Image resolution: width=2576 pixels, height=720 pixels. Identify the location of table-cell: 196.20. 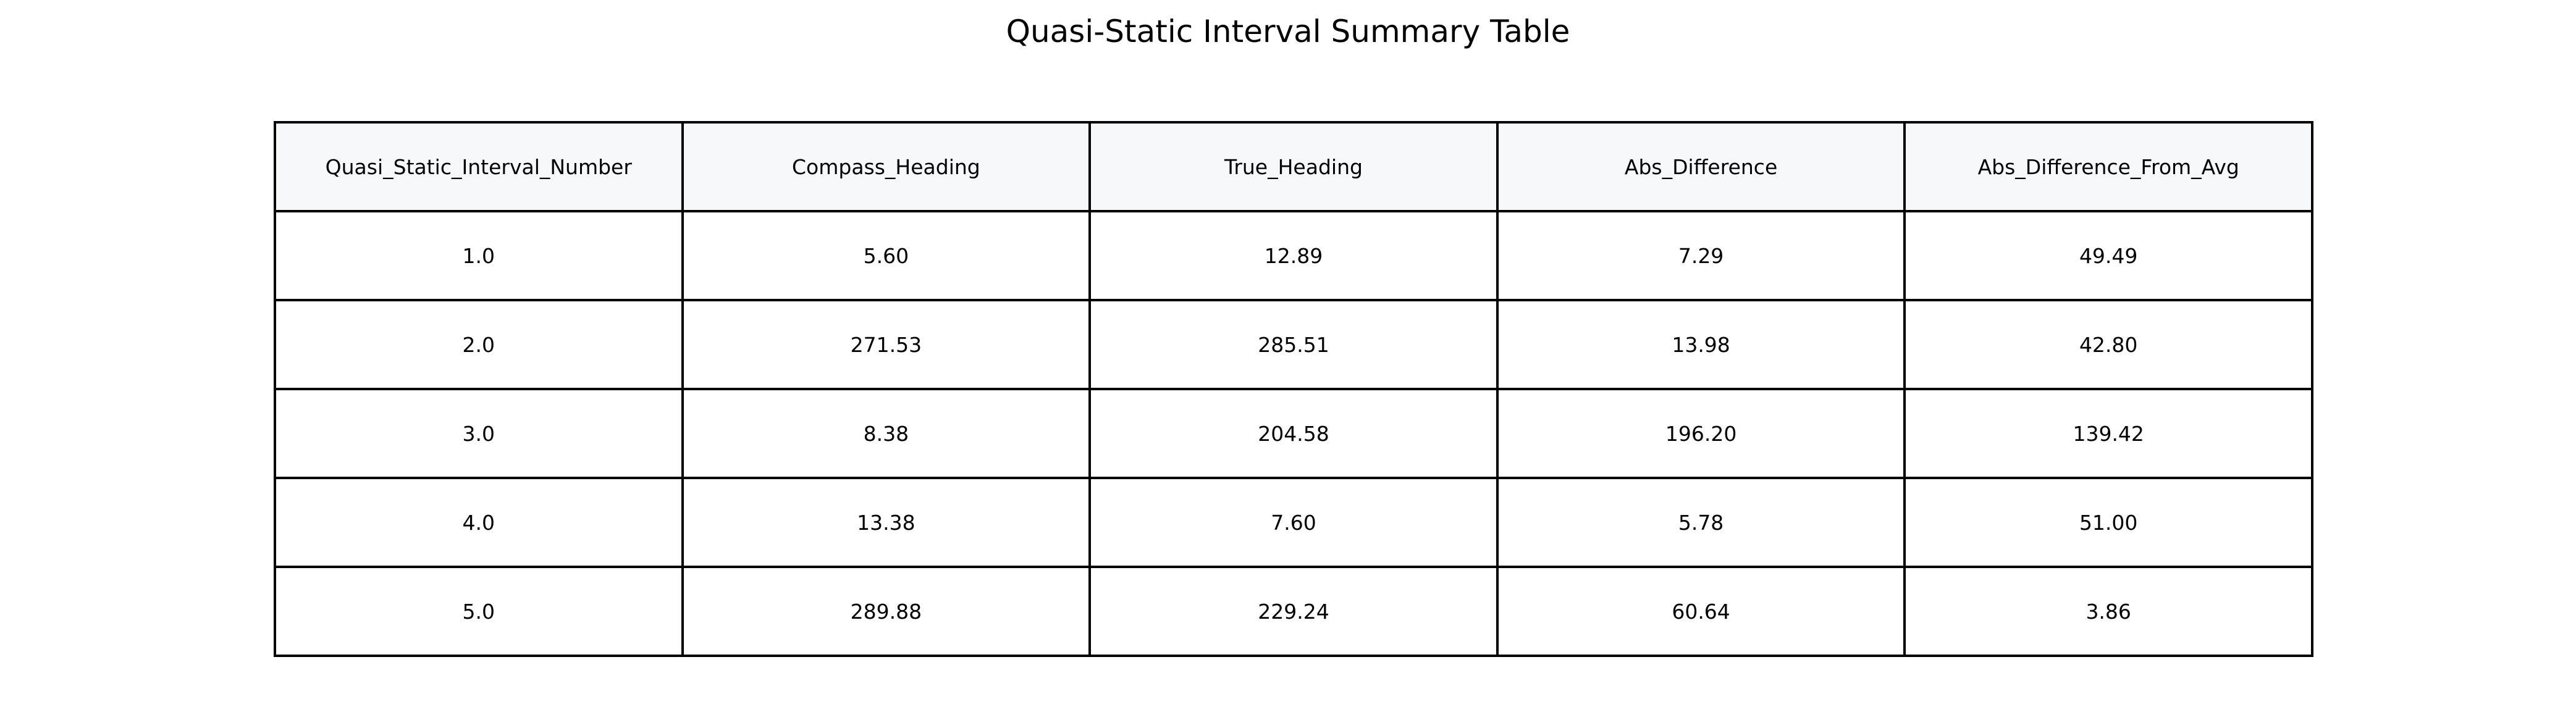
(1701, 433).